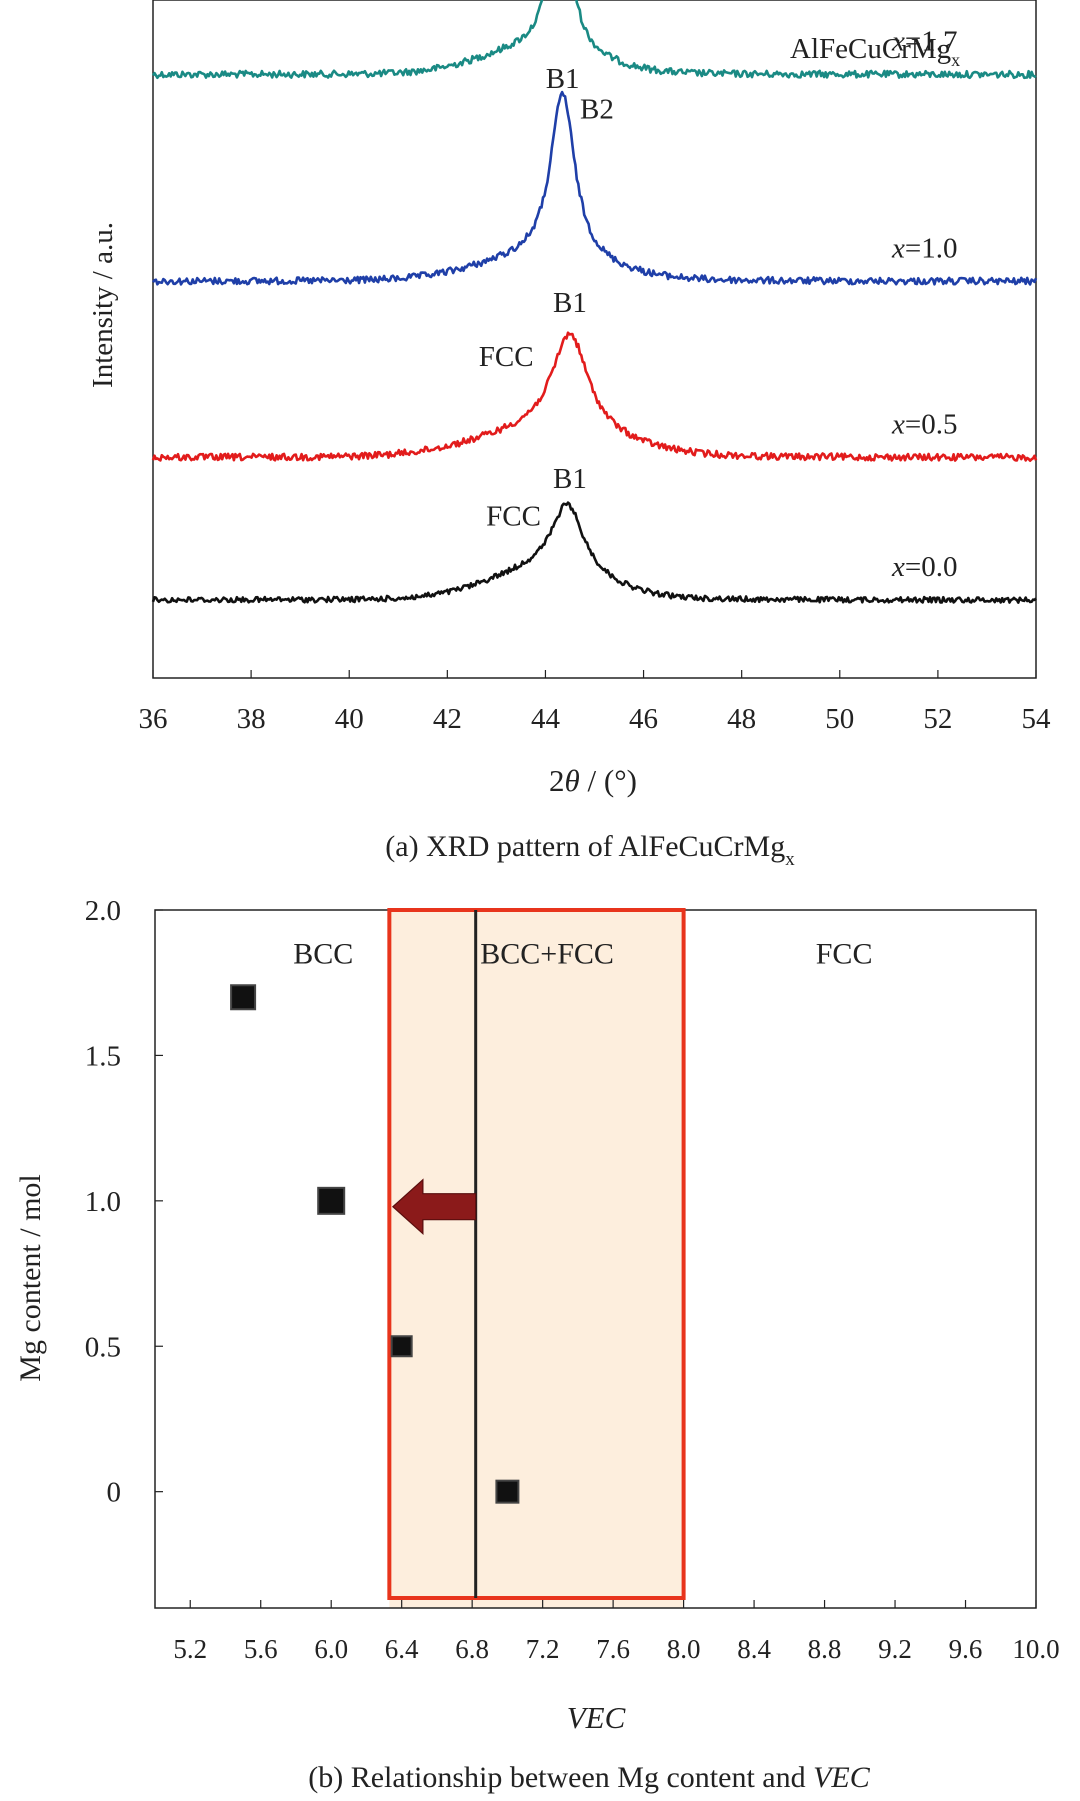  Describe the element at coordinates (924, 304) in the screenshot. I see `xrd-series-labels: x=1.7x=1.0x=0.5x=0.0` at that location.